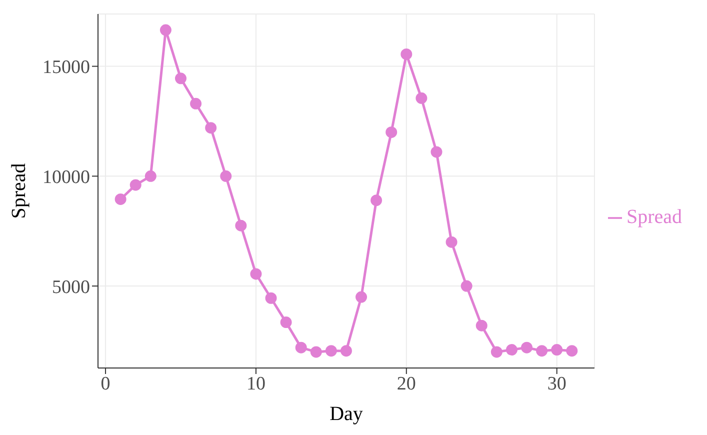  Describe the element at coordinates (66, 67) in the screenshot. I see `y-tick-label: 15000` at that location.